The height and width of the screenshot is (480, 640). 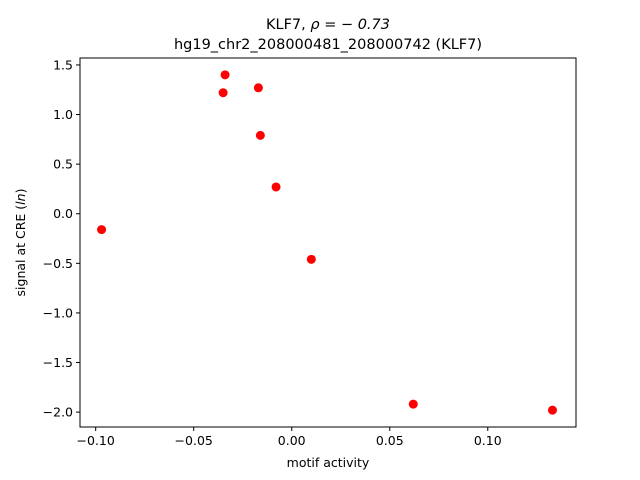 What do you see at coordinates (328, 45) in the screenshot?
I see `chart-title-line2: hg19_chr2_208000481_208000742 (KLF7)` at bounding box center [328, 45].